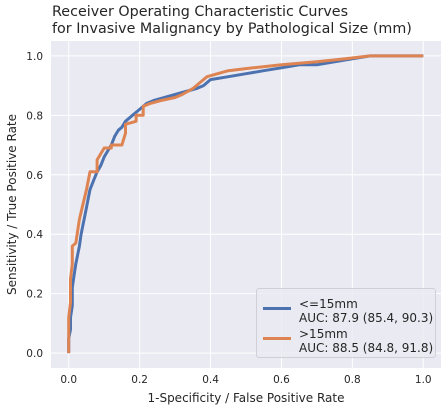  What do you see at coordinates (277, 338) in the screenshot?
I see `legend-swatch-large` at bounding box center [277, 338].